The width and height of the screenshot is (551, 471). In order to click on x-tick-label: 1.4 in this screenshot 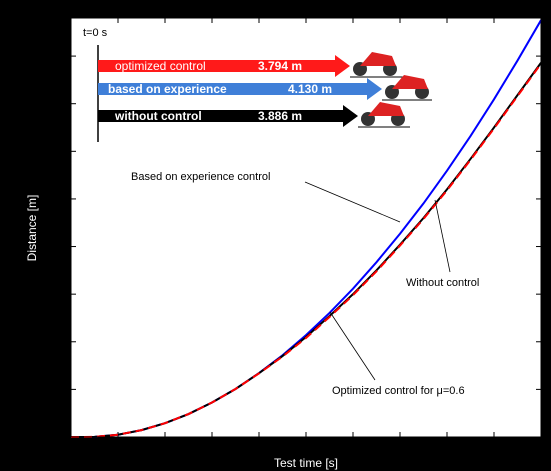, I will do `click(400, 446)`.